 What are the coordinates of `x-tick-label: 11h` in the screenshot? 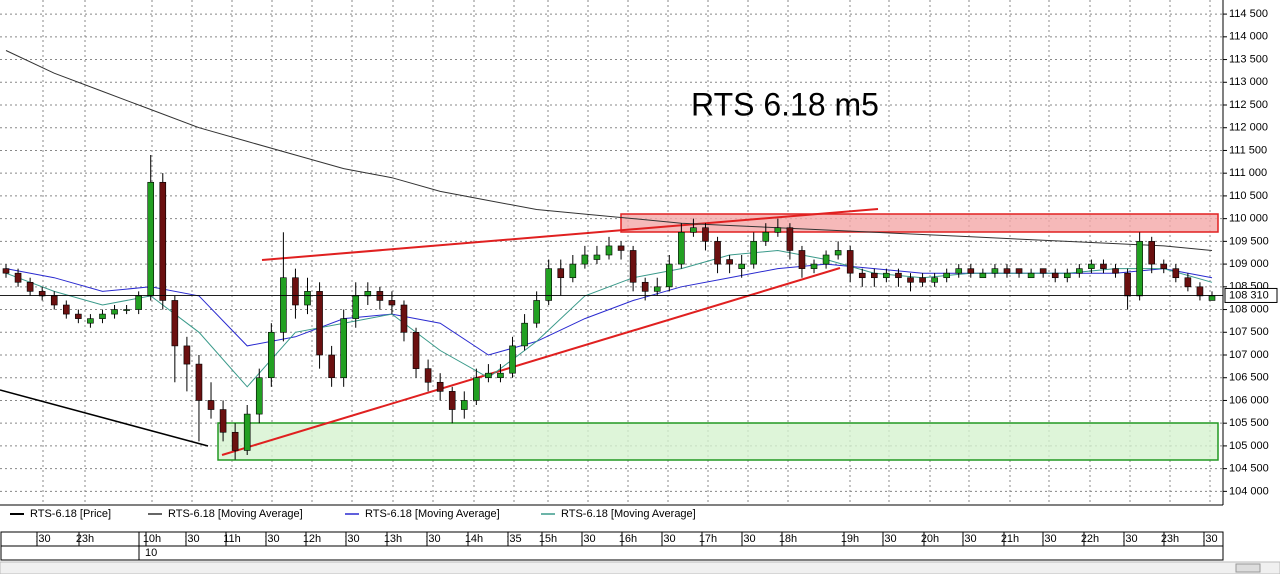 It's located at (232, 539).